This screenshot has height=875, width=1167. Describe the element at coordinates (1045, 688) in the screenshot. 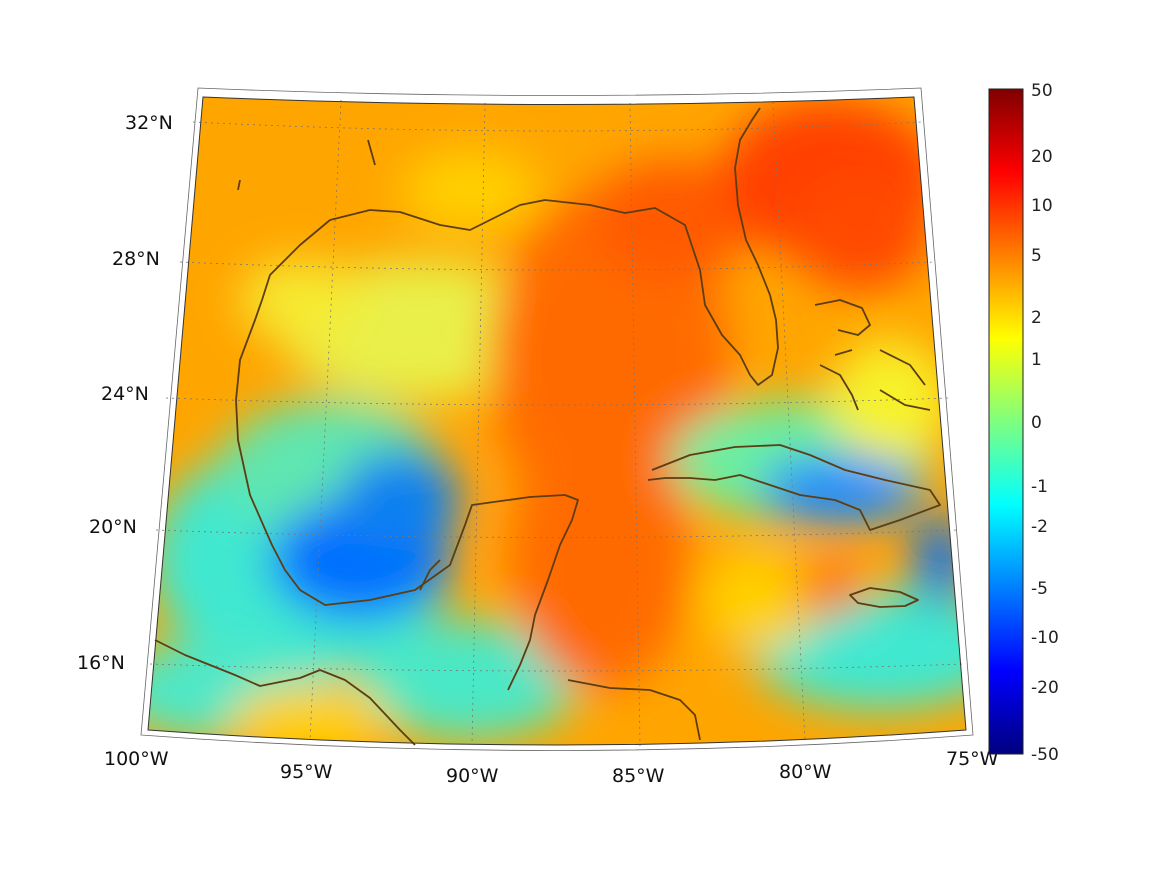

I see `colorbar-tick: -20` at that location.